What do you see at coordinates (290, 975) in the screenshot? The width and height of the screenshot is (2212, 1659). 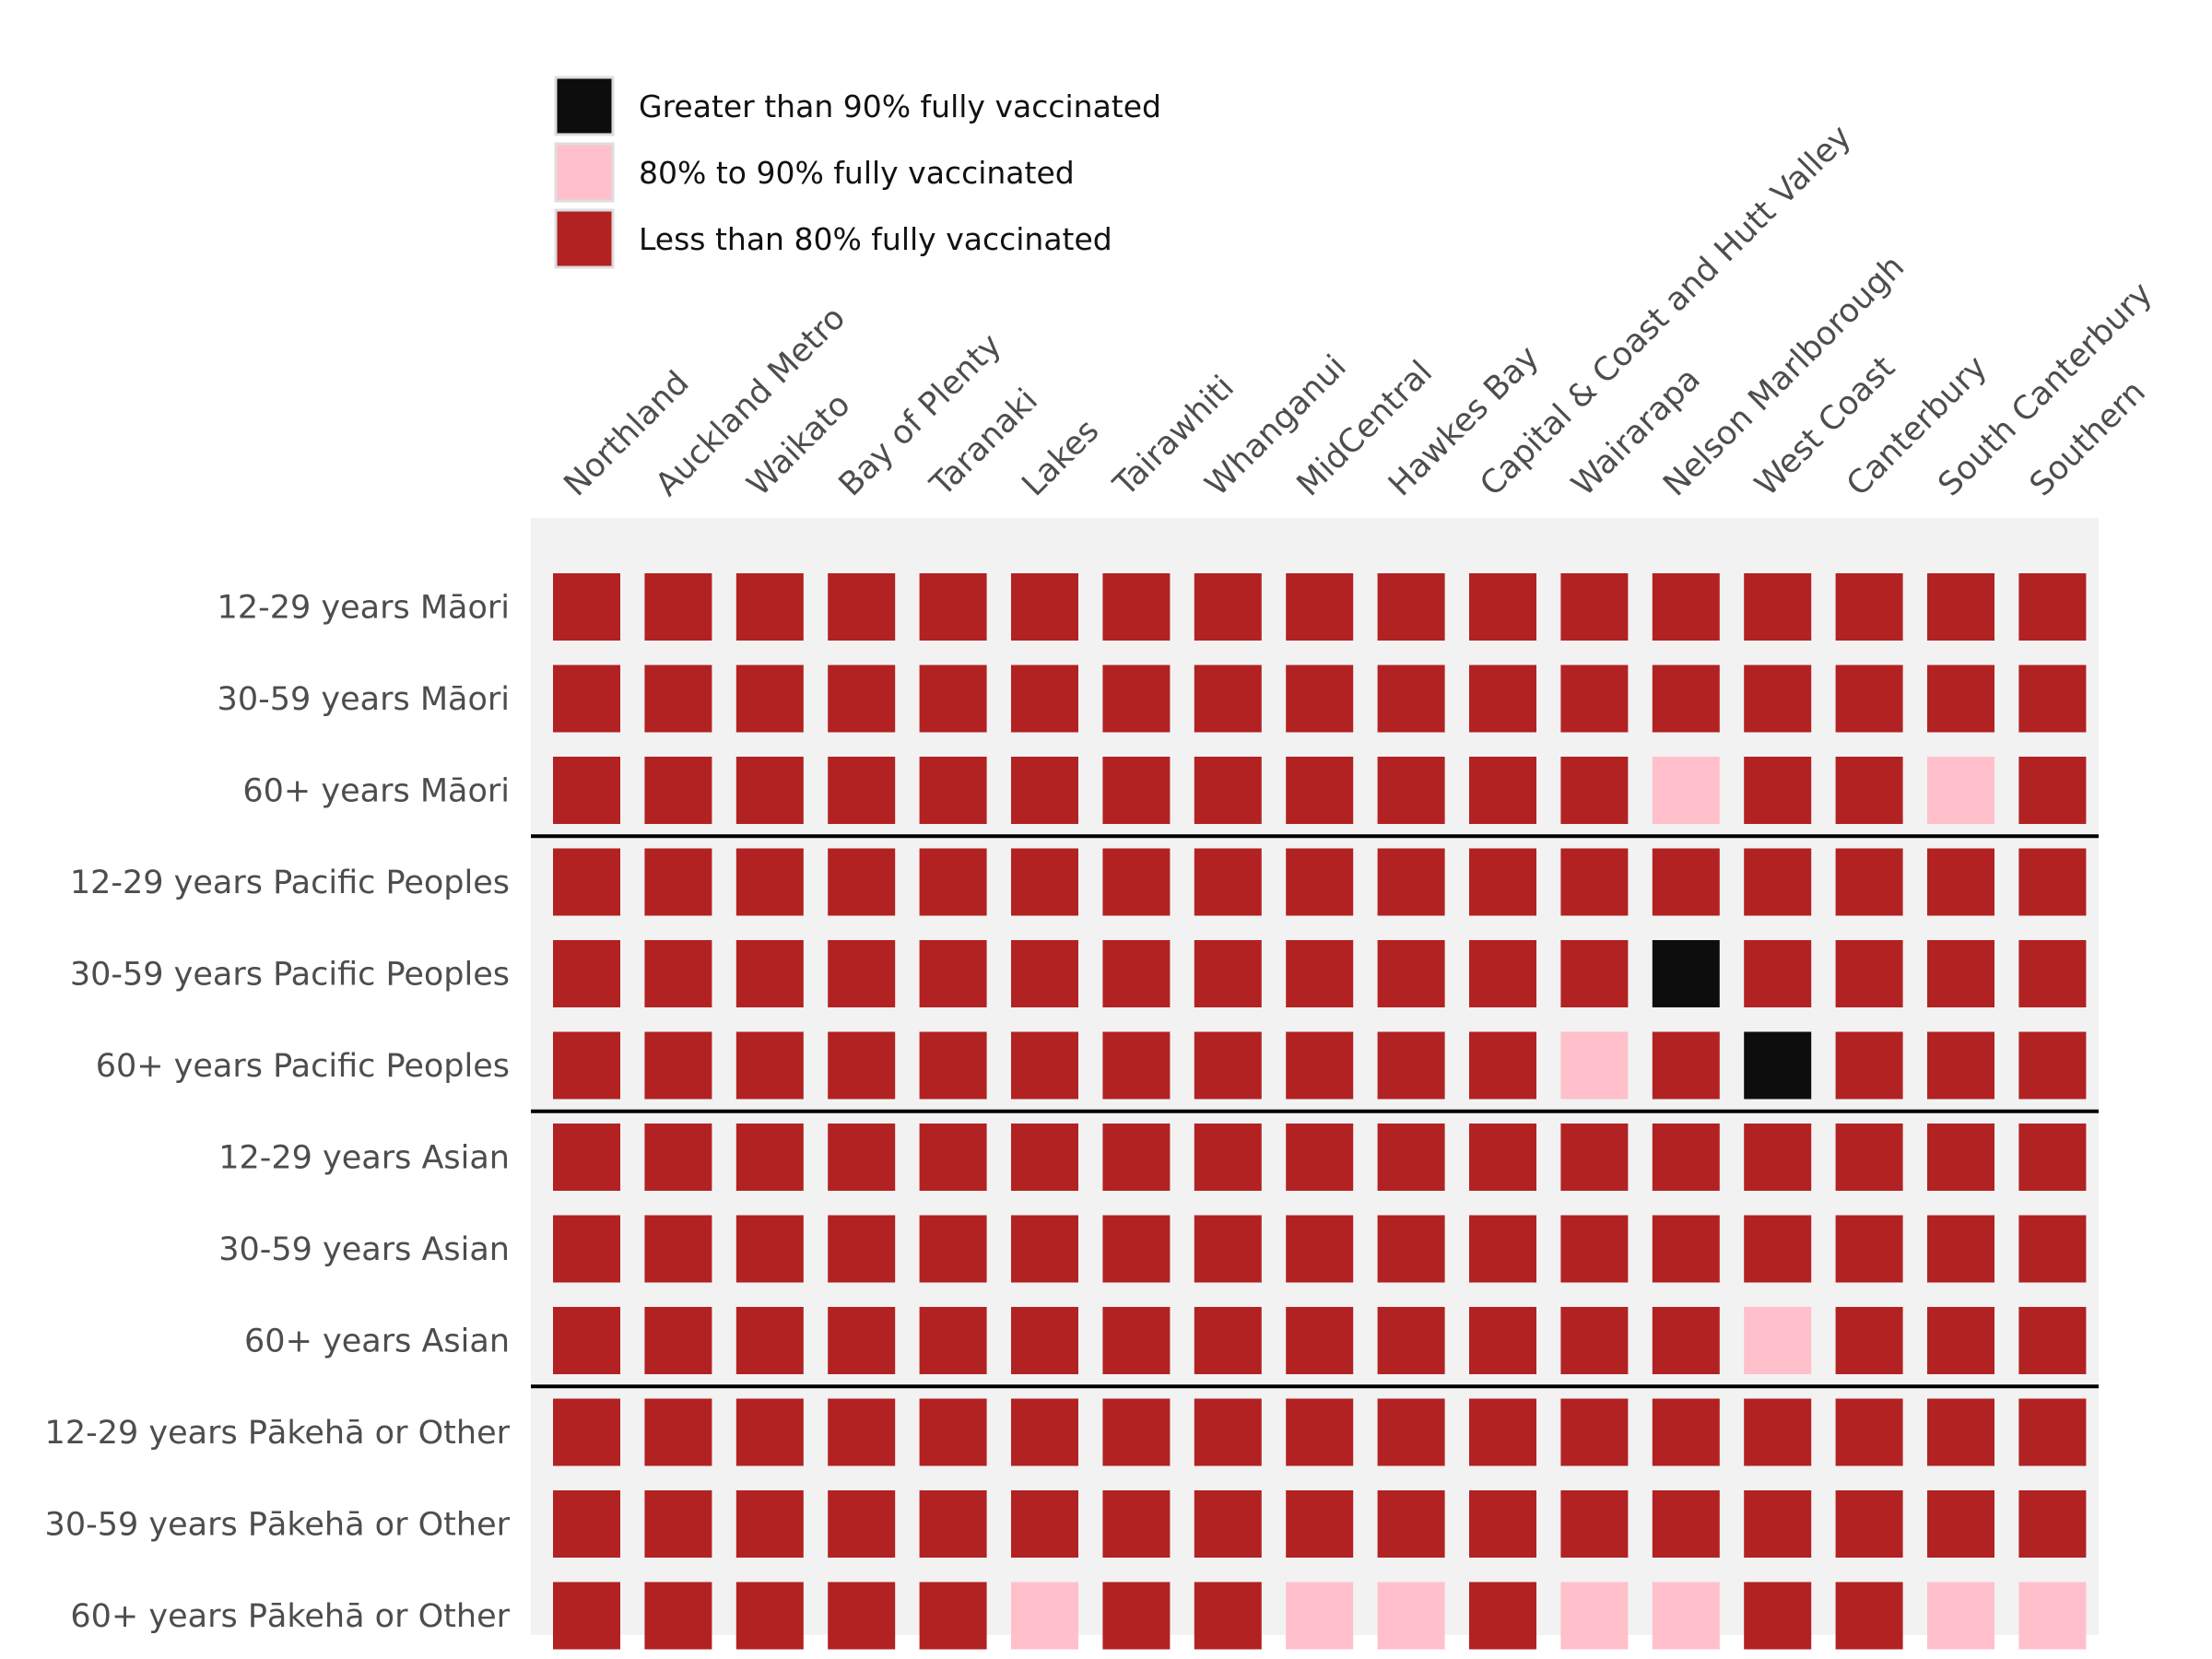 I see `row-label: 30-59 years Pacific Peoples` at bounding box center [290, 975].